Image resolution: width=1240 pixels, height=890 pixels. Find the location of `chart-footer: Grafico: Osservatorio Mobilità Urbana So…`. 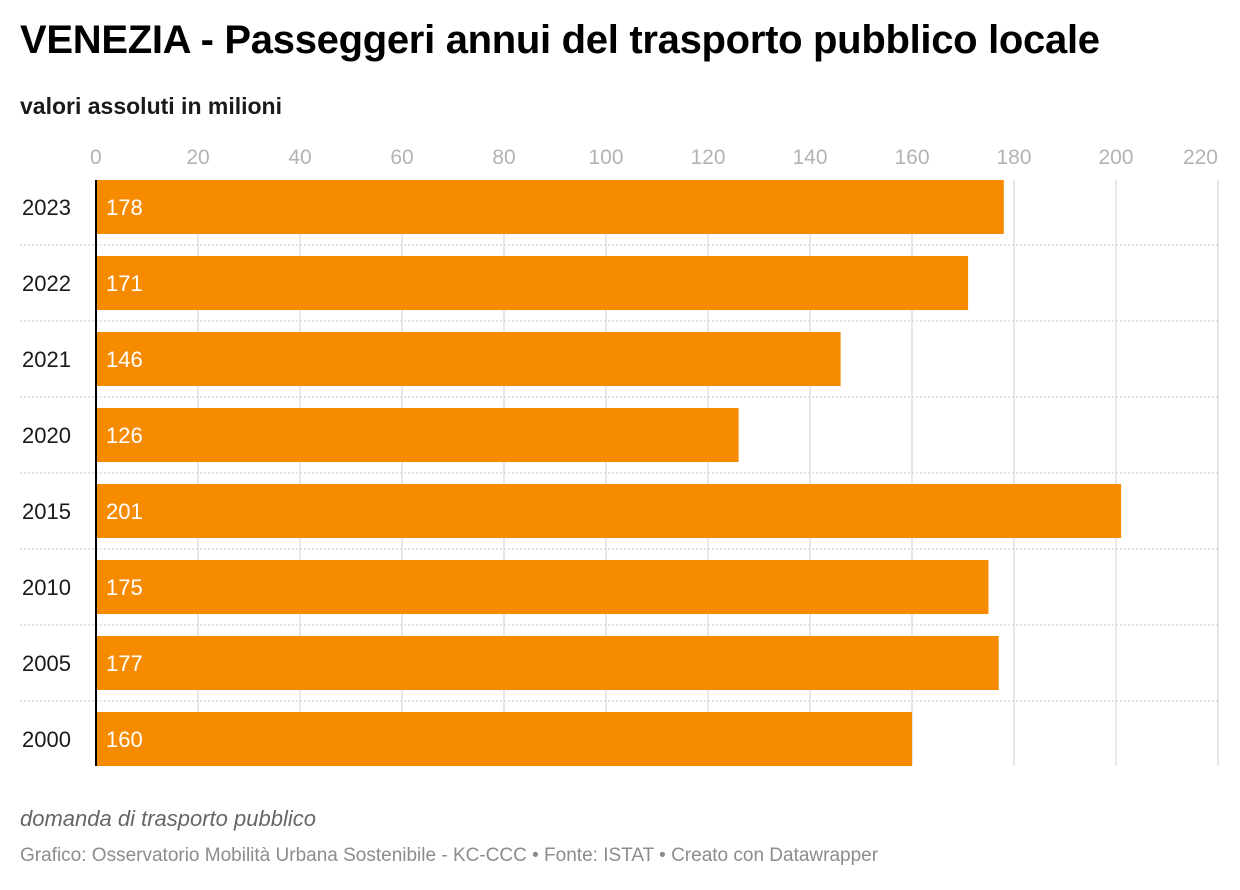

chart-footer: Grafico: Osservatorio Mobilità Urbana So… is located at coordinates (449, 855).